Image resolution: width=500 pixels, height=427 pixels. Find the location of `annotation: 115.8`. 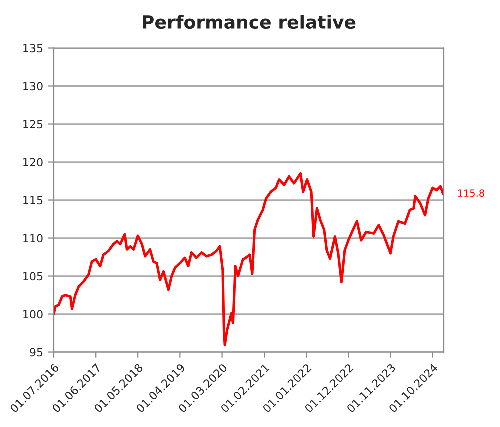

annotation: 115.8 is located at coordinates (471, 194).